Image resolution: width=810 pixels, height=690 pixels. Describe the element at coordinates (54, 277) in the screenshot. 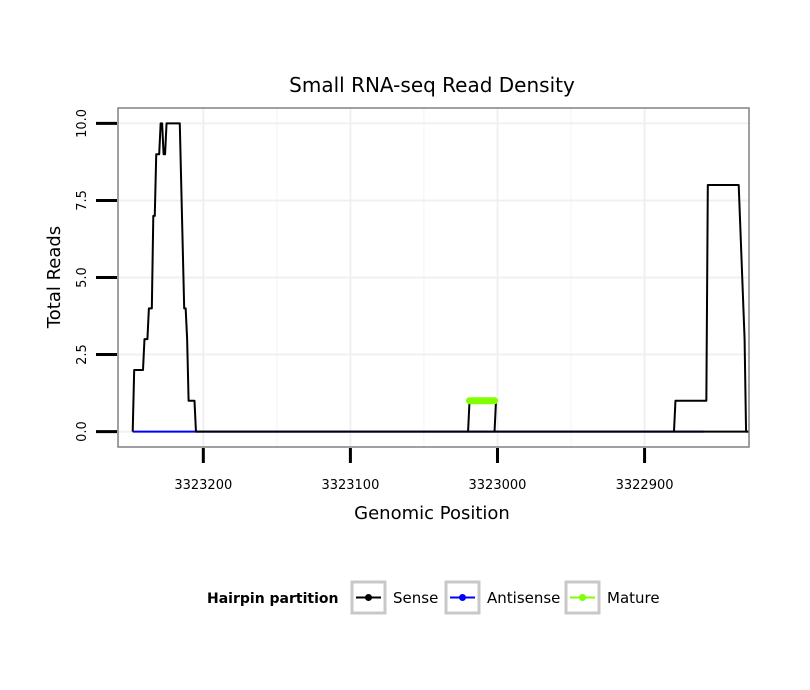

I see `y-axis-label: Total Reads` at that location.